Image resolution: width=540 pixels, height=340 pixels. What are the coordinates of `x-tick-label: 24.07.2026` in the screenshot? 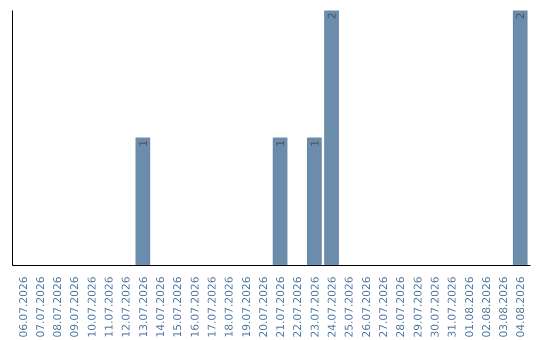 It's located at (332, 307).